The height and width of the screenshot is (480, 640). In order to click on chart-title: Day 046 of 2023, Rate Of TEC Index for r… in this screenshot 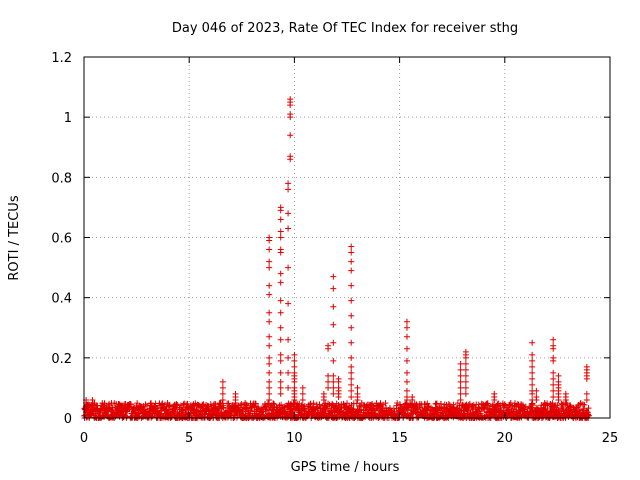, I will do `click(345, 28)`.